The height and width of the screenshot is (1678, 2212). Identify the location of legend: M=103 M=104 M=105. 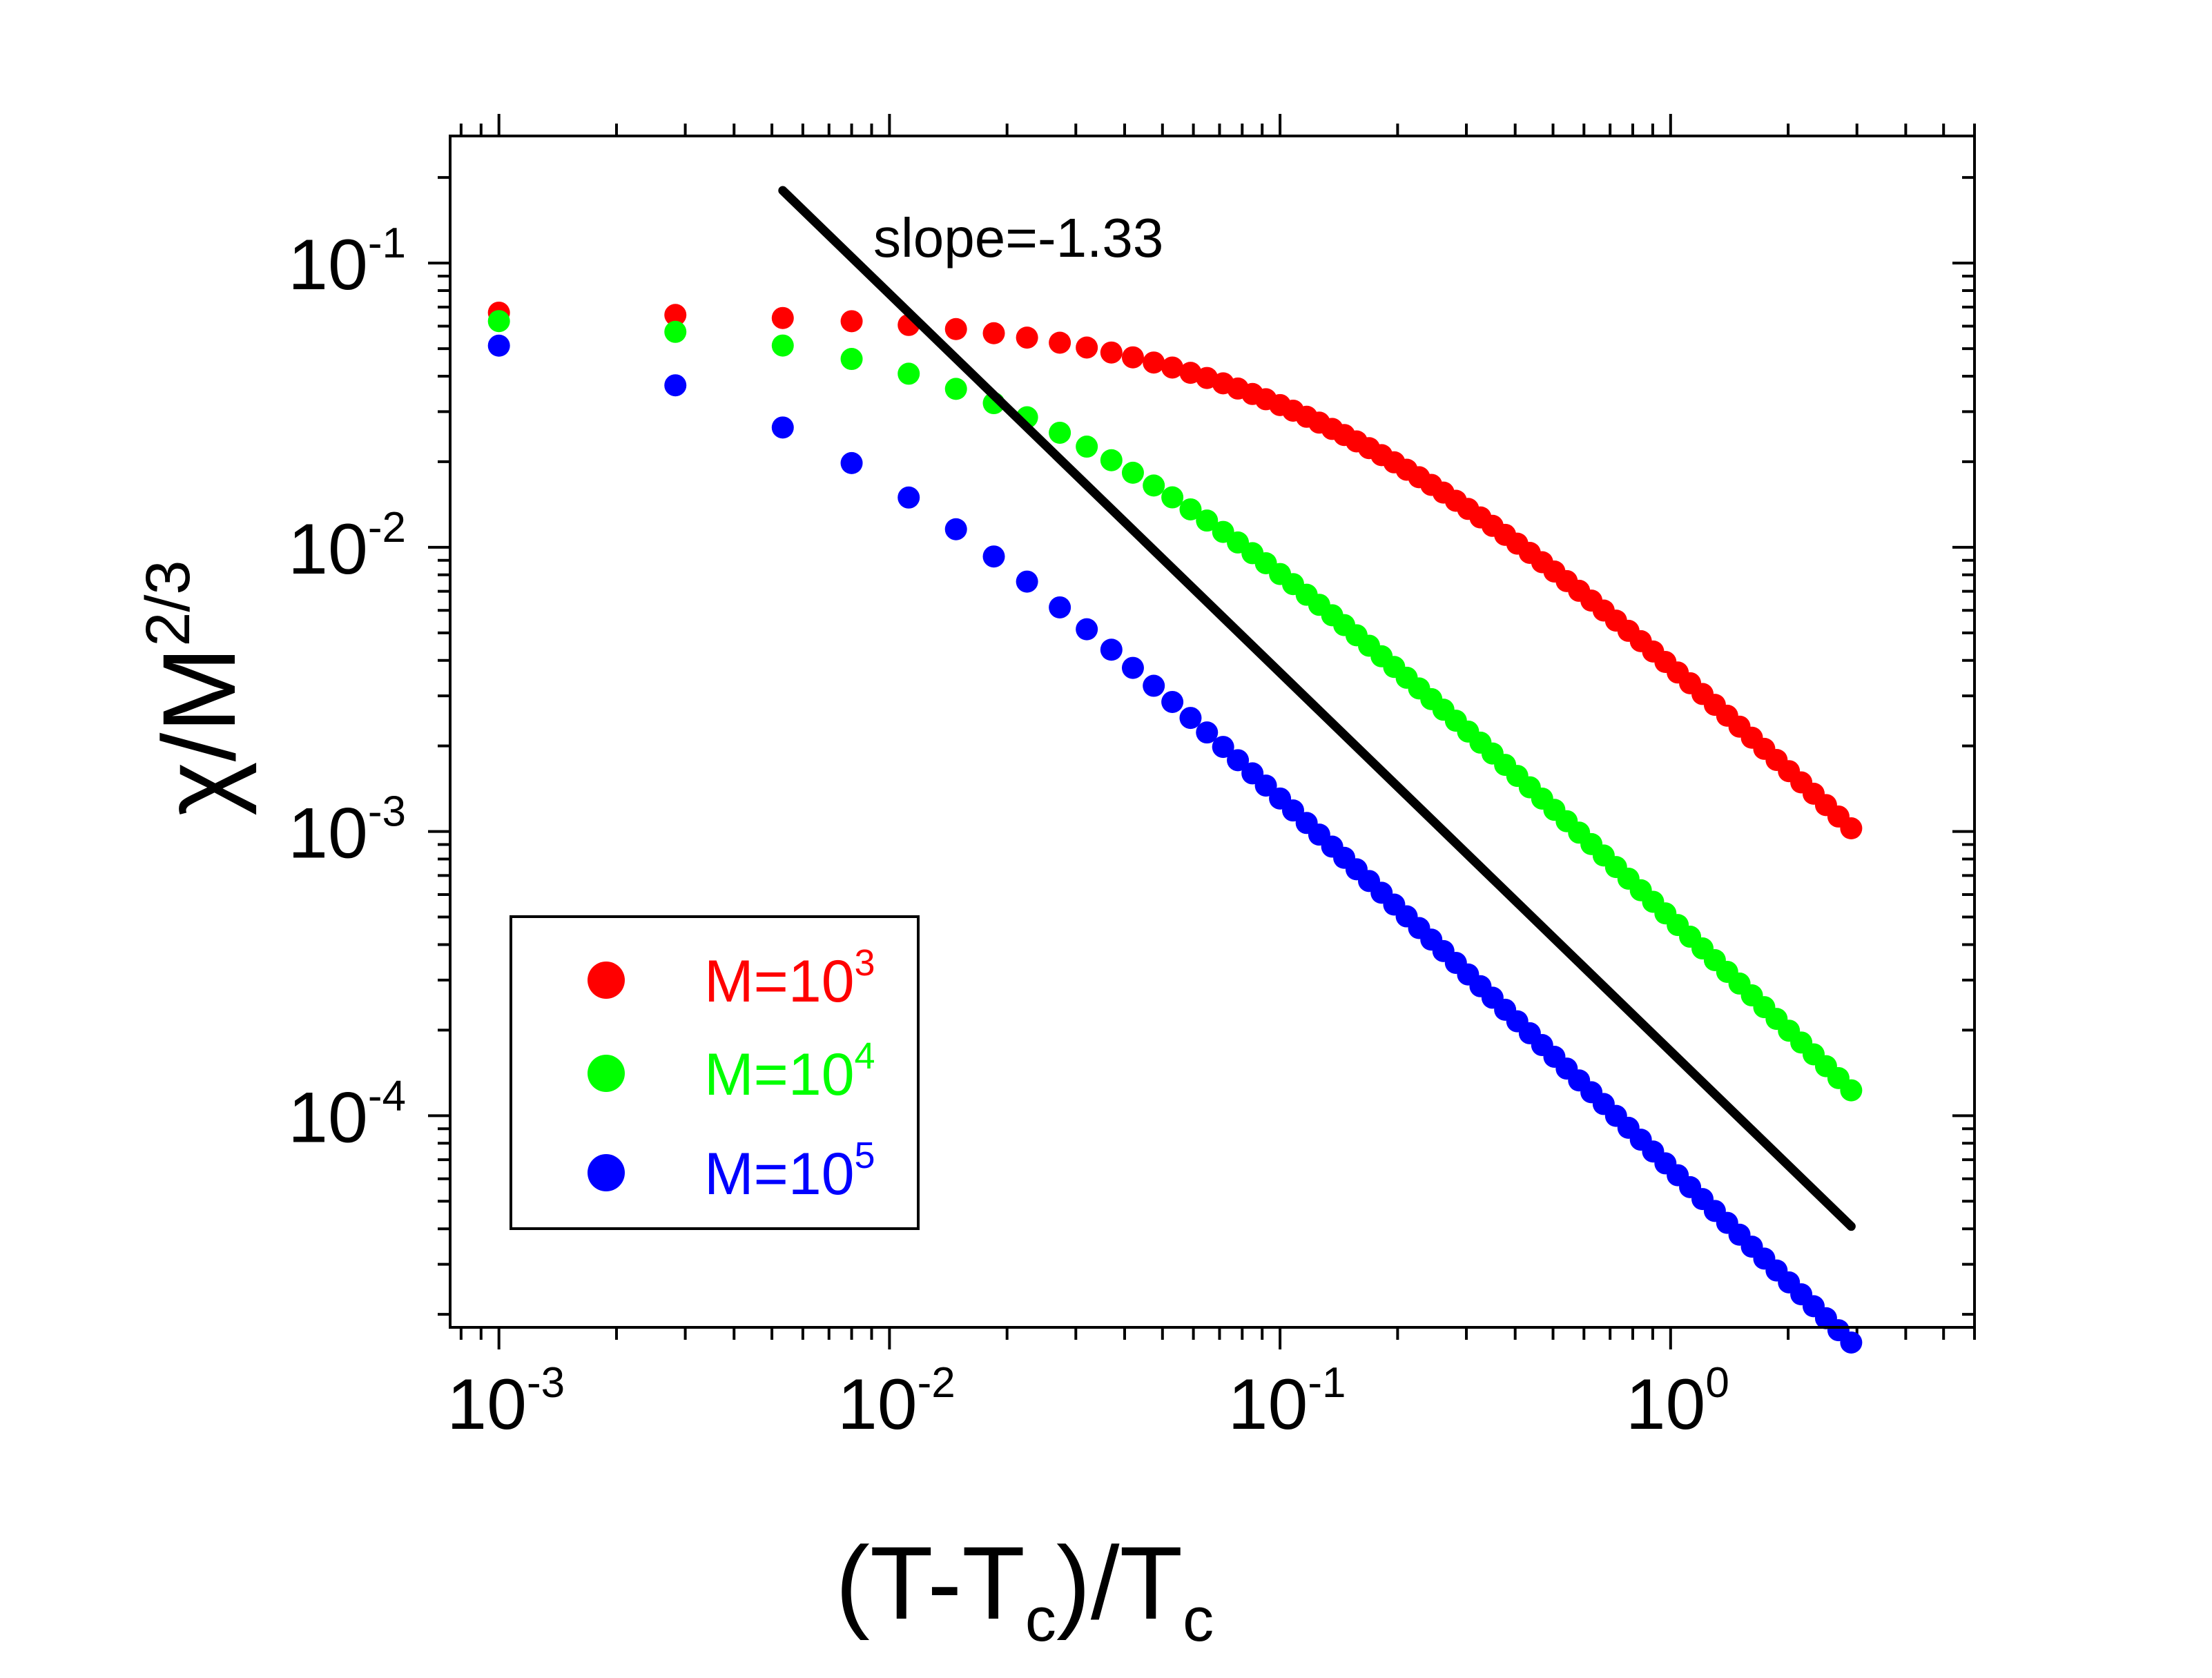
(715, 1072).